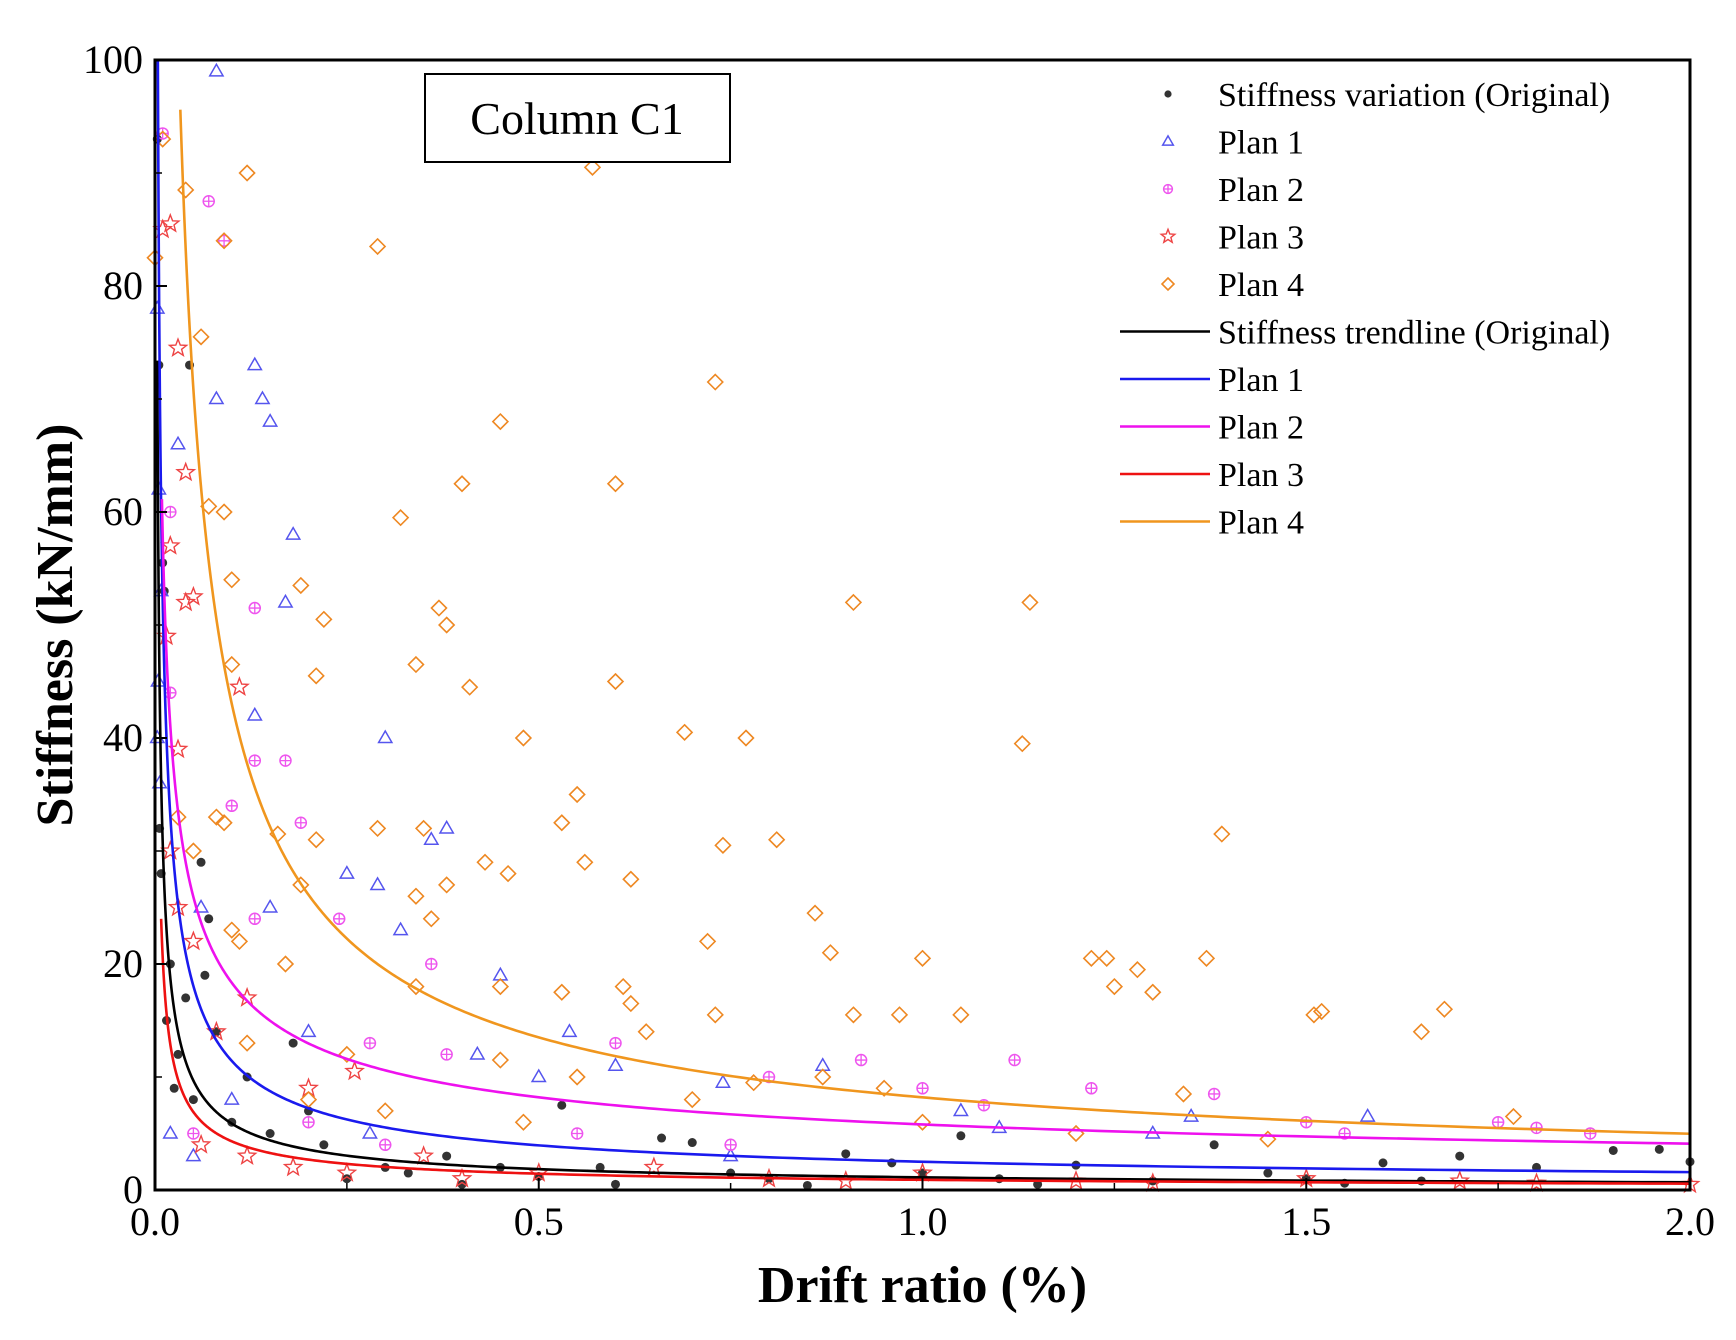  I want to click on legend-label-2: Plan 2, so click(1261, 190).